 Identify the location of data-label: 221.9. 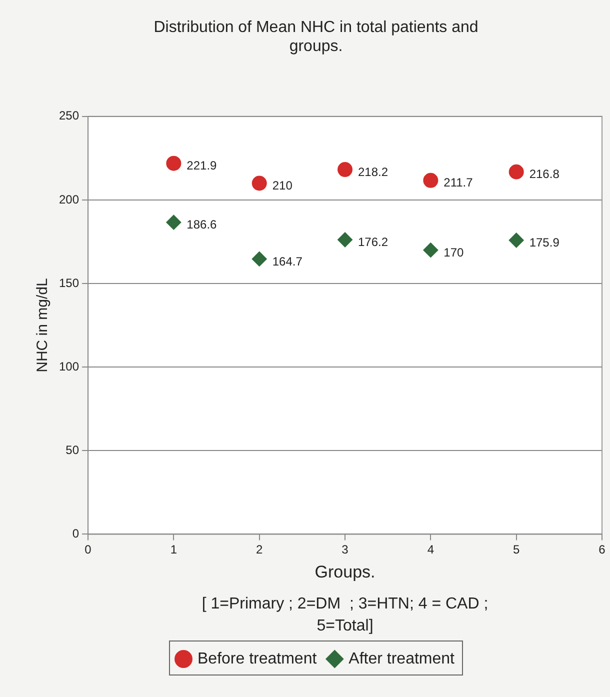
(202, 165).